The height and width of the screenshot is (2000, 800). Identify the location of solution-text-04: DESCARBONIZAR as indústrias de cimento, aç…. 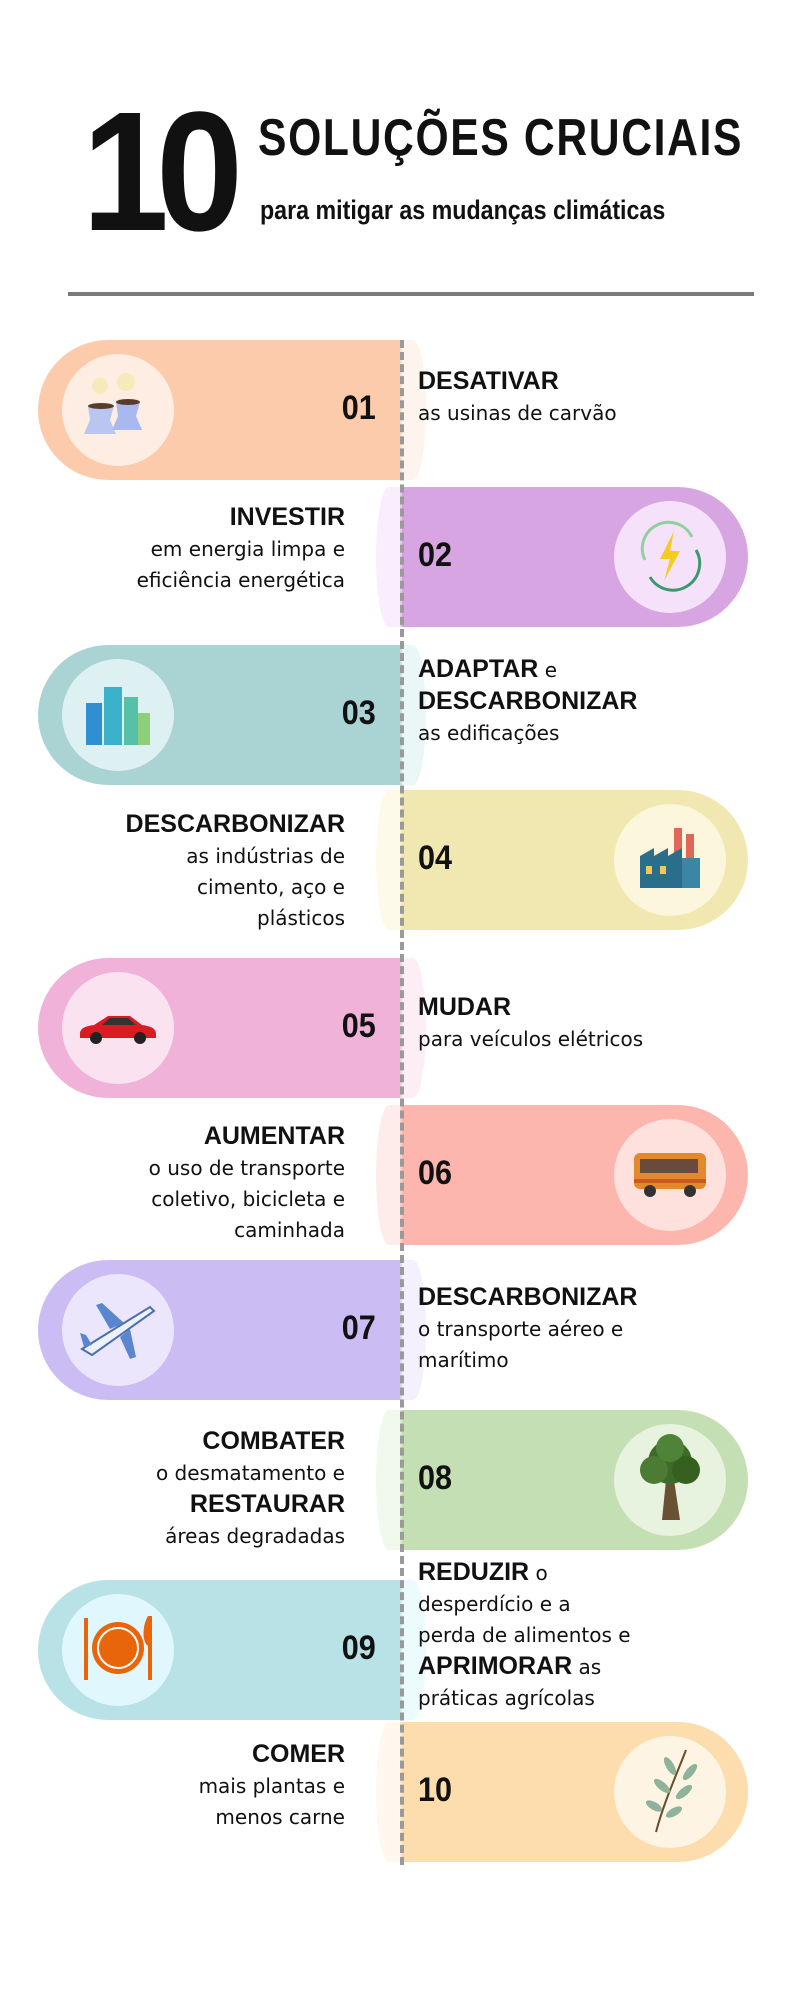
(235, 871).